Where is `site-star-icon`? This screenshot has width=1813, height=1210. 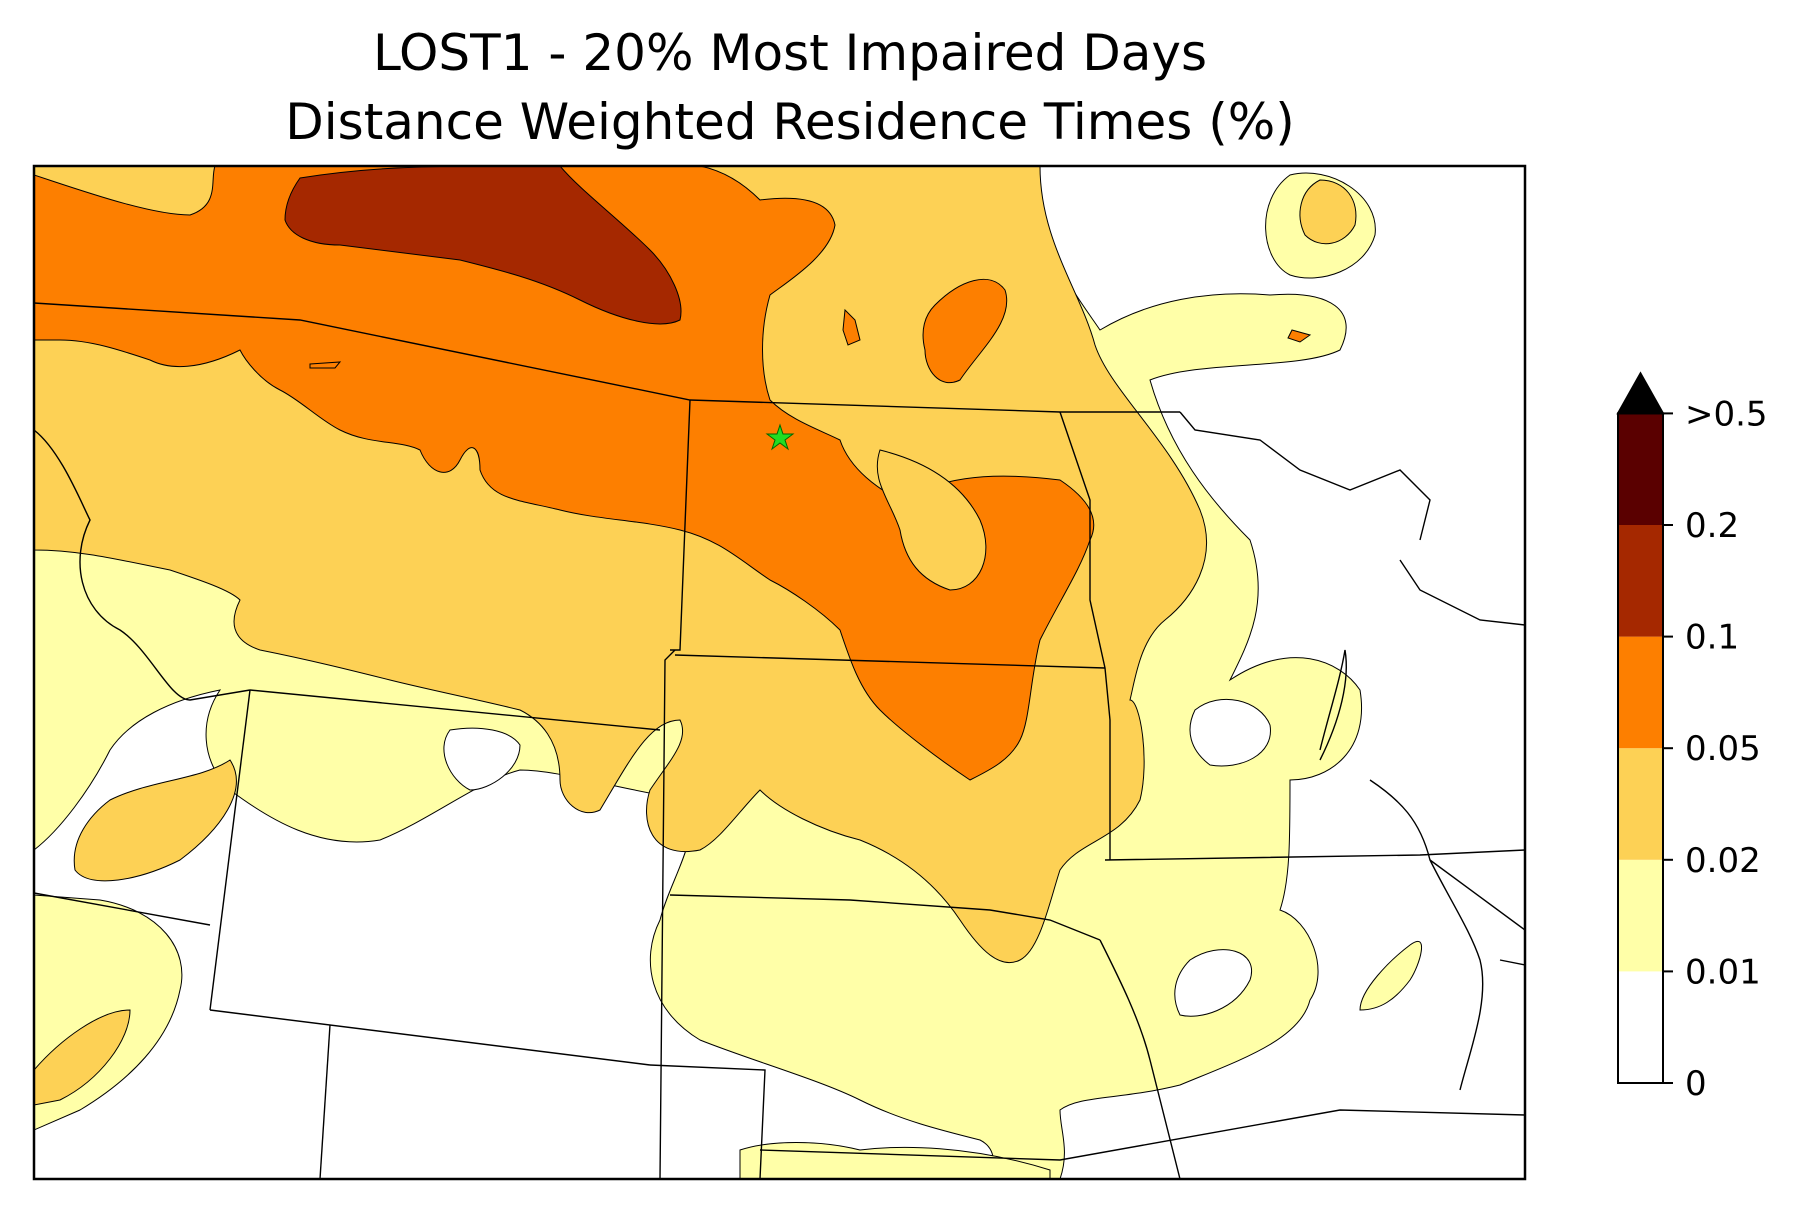 site-star-icon is located at coordinates (780, 437).